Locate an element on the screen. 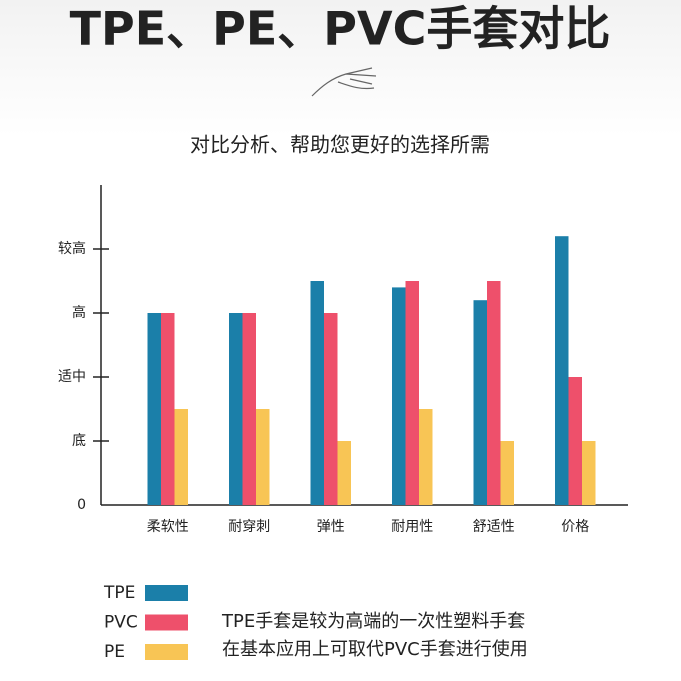 This screenshot has width=681, height=681. y-tick-label: 0 is located at coordinates (81, 505).